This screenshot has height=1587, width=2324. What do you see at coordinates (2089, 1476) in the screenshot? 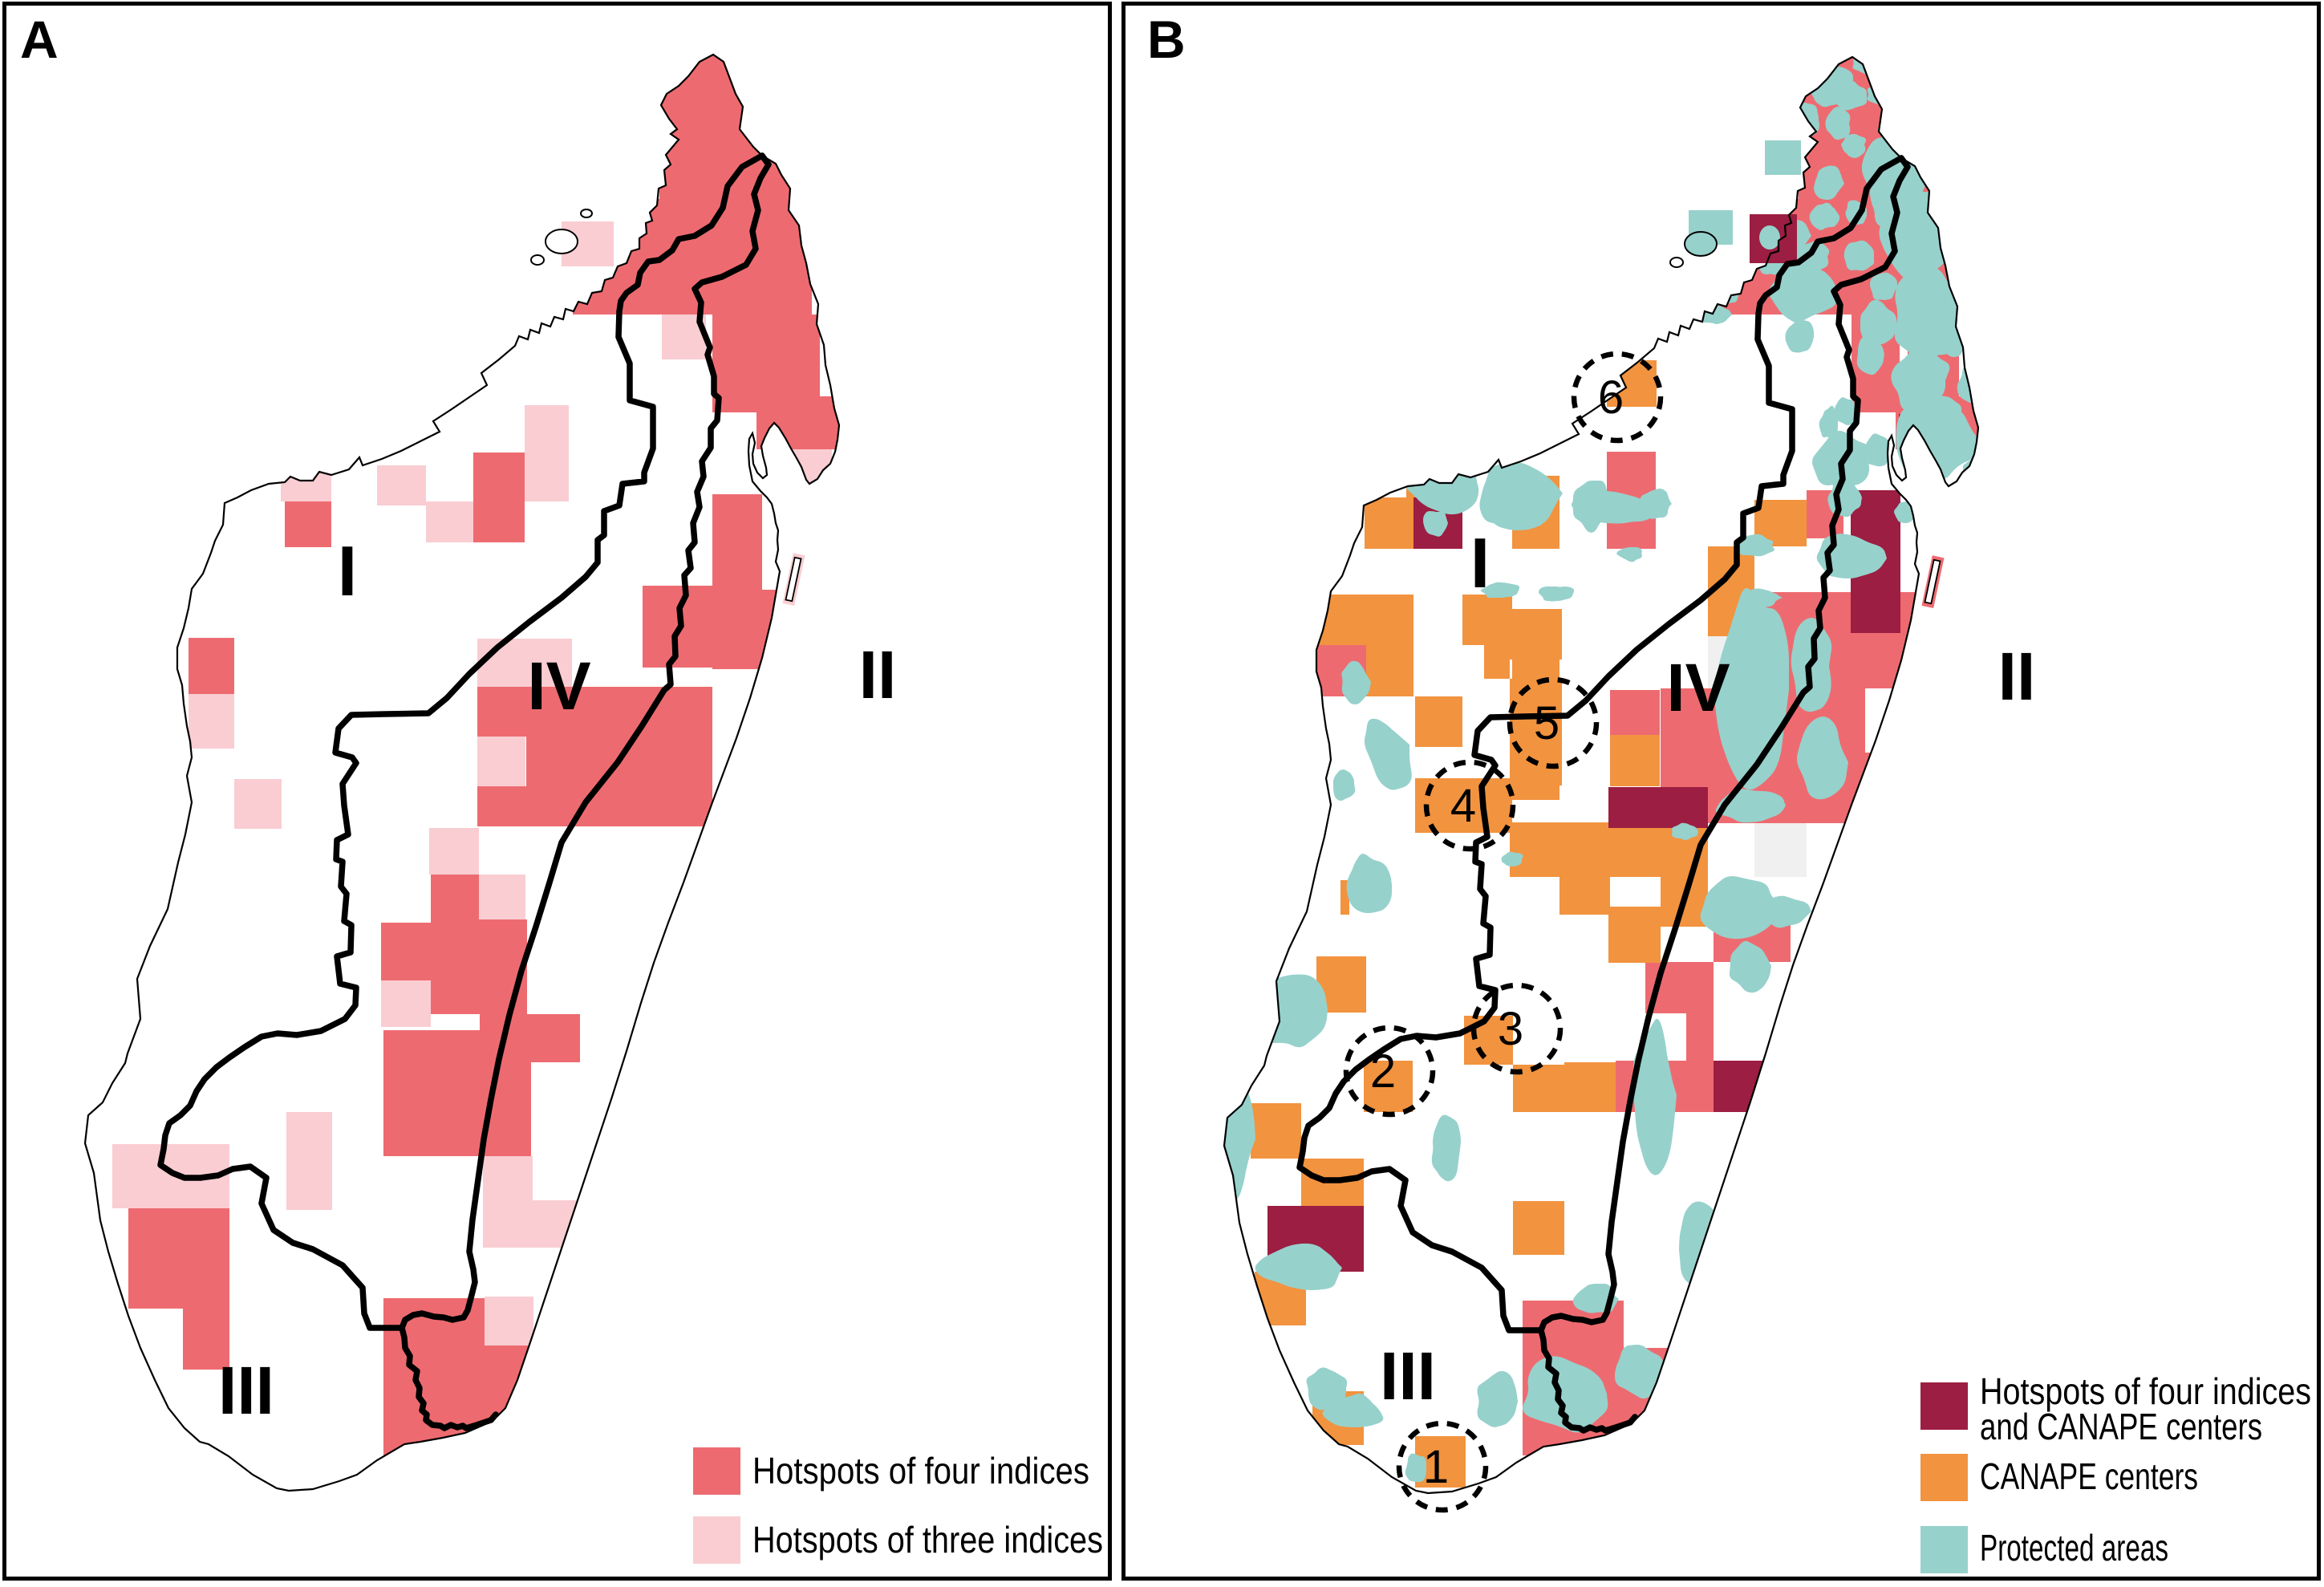
I see `svg-text: CANAPE centers` at bounding box center [2089, 1476].